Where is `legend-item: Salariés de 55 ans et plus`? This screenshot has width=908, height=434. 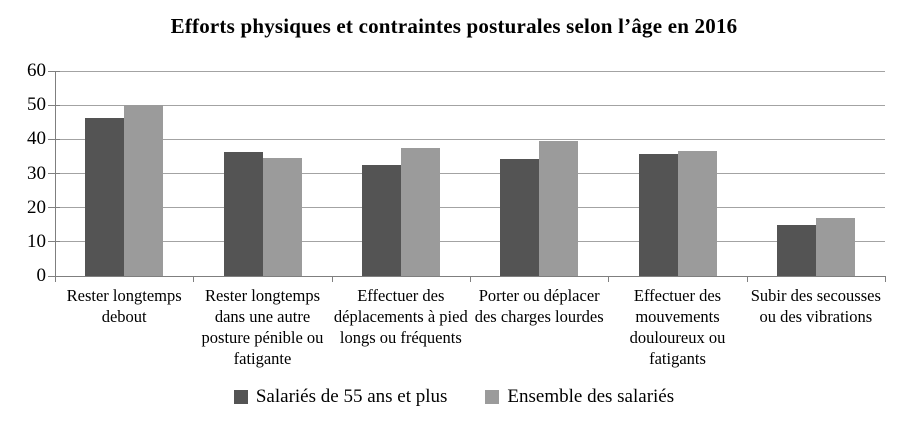 legend-item: Salariés de 55 ans et plus is located at coordinates (340, 397).